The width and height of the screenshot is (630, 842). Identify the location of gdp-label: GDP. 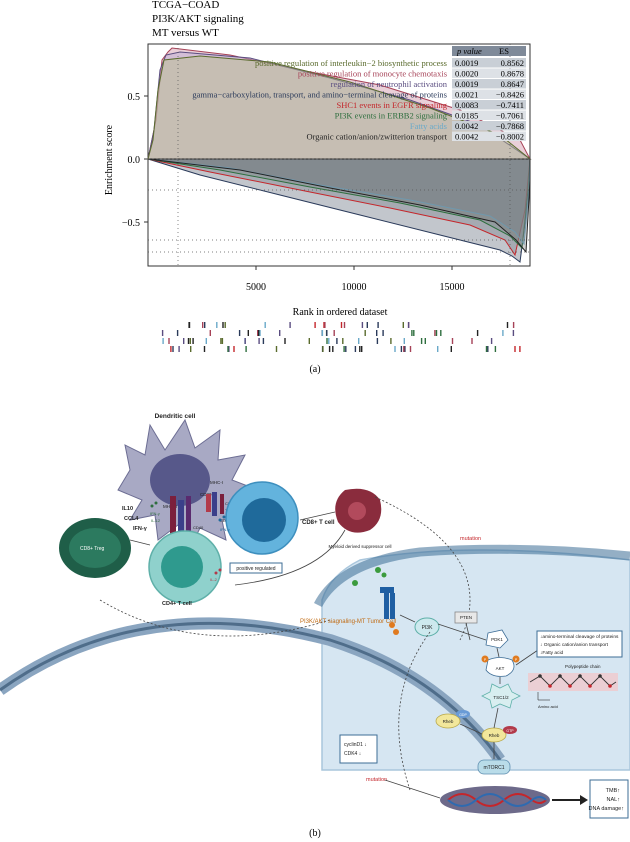
(463, 715).